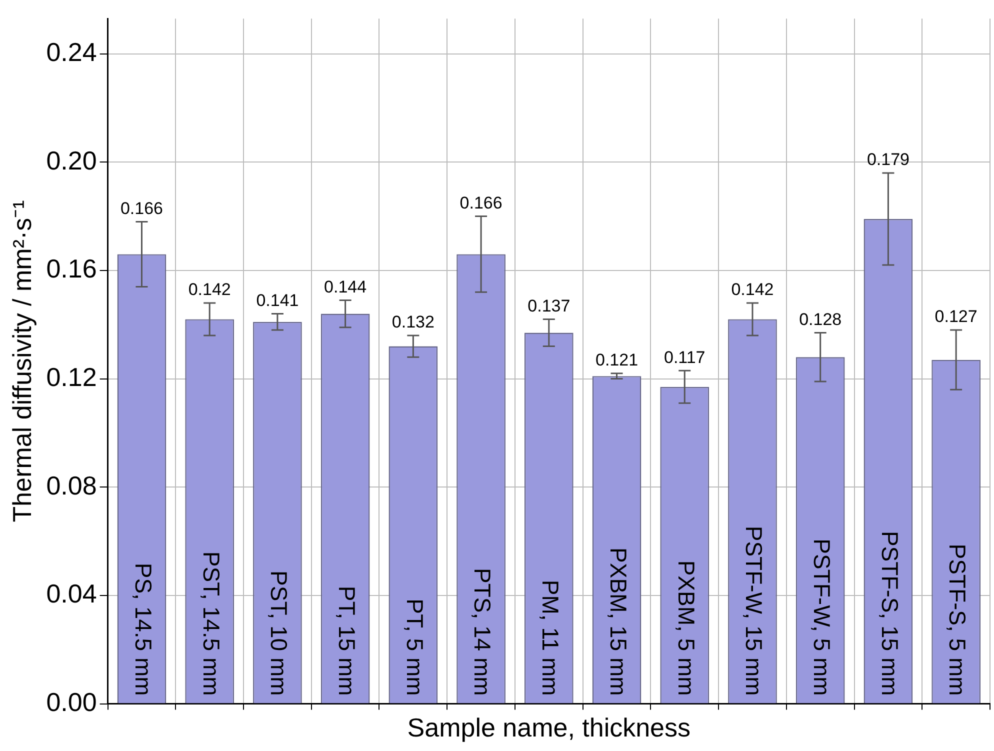 The height and width of the screenshot is (751, 994). I want to click on y-tick-label: 0.16, so click(71, 269).